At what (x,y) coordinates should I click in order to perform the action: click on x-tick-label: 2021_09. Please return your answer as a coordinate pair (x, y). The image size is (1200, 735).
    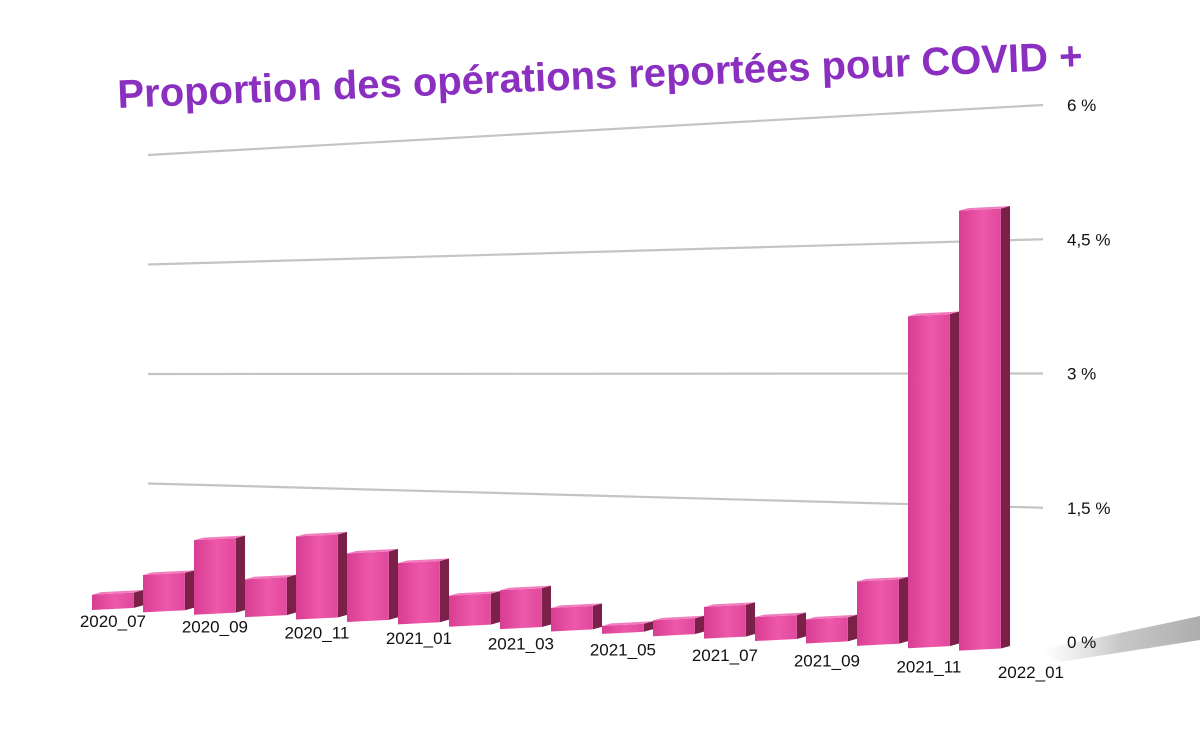
    Looking at the image, I should click on (827, 661).